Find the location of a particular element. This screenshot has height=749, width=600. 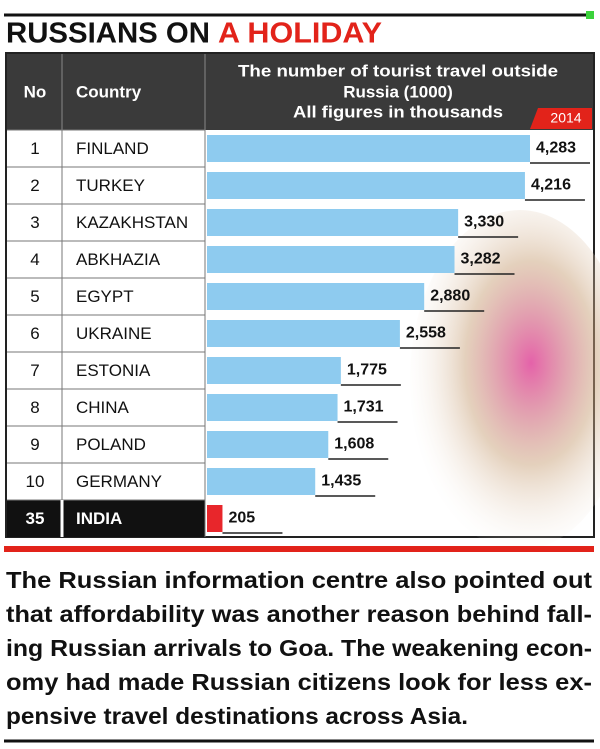

value-label: 4,283 is located at coordinates (556, 148).